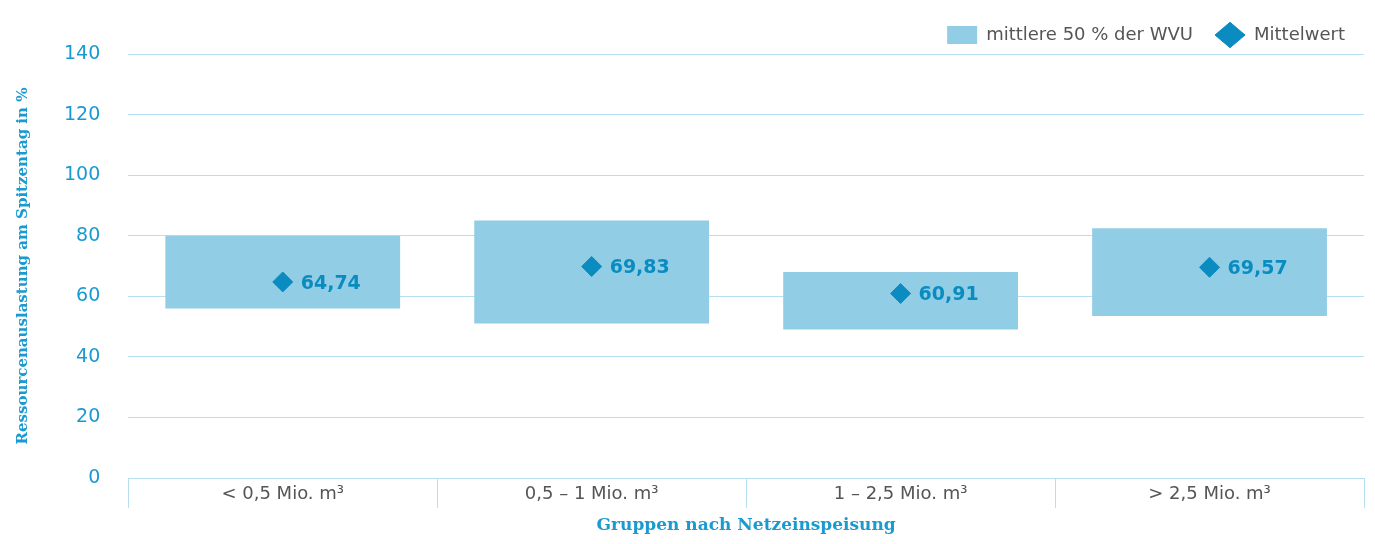 The width and height of the screenshot is (1375, 544). Describe the element at coordinates (591, 493) in the screenshot. I see `x-tick-label: 0,5 – 1 Mio. m³` at that location.